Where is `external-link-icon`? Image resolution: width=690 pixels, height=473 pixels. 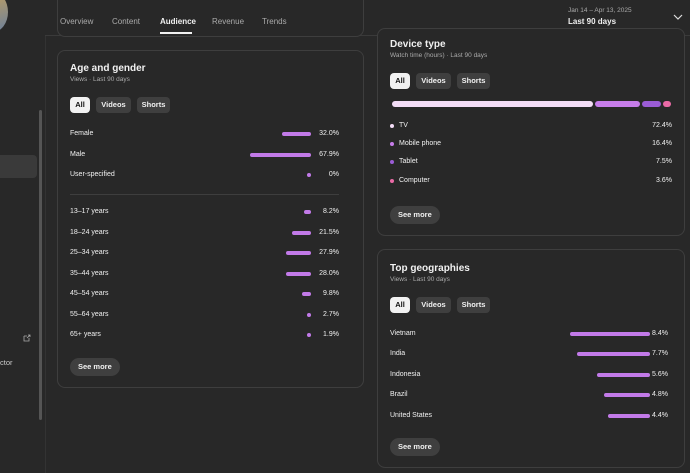 external-link-icon is located at coordinates (27, 338).